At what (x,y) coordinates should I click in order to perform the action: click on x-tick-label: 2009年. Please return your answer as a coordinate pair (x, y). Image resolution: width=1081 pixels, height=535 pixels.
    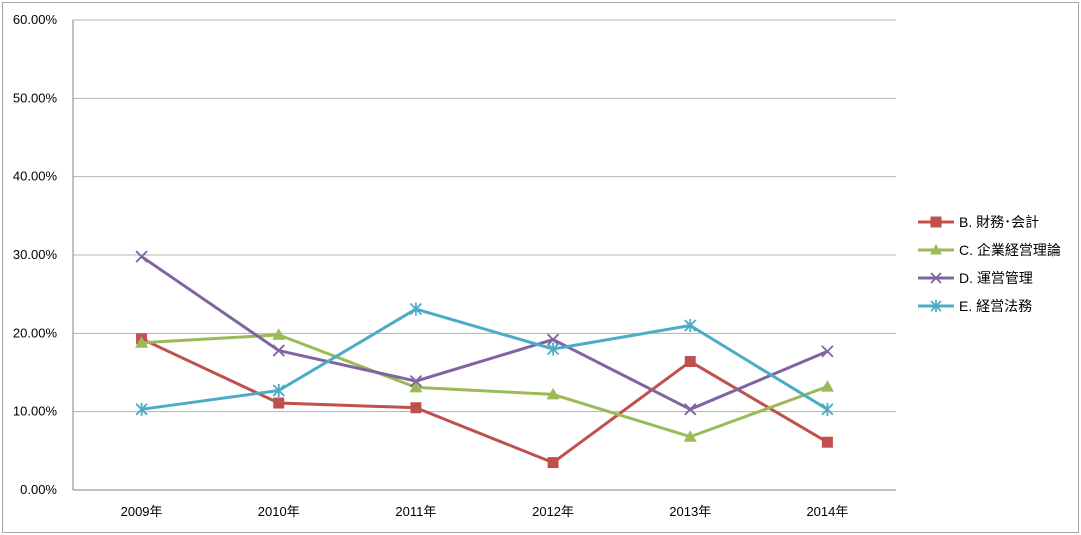
    Looking at the image, I should click on (142, 511).